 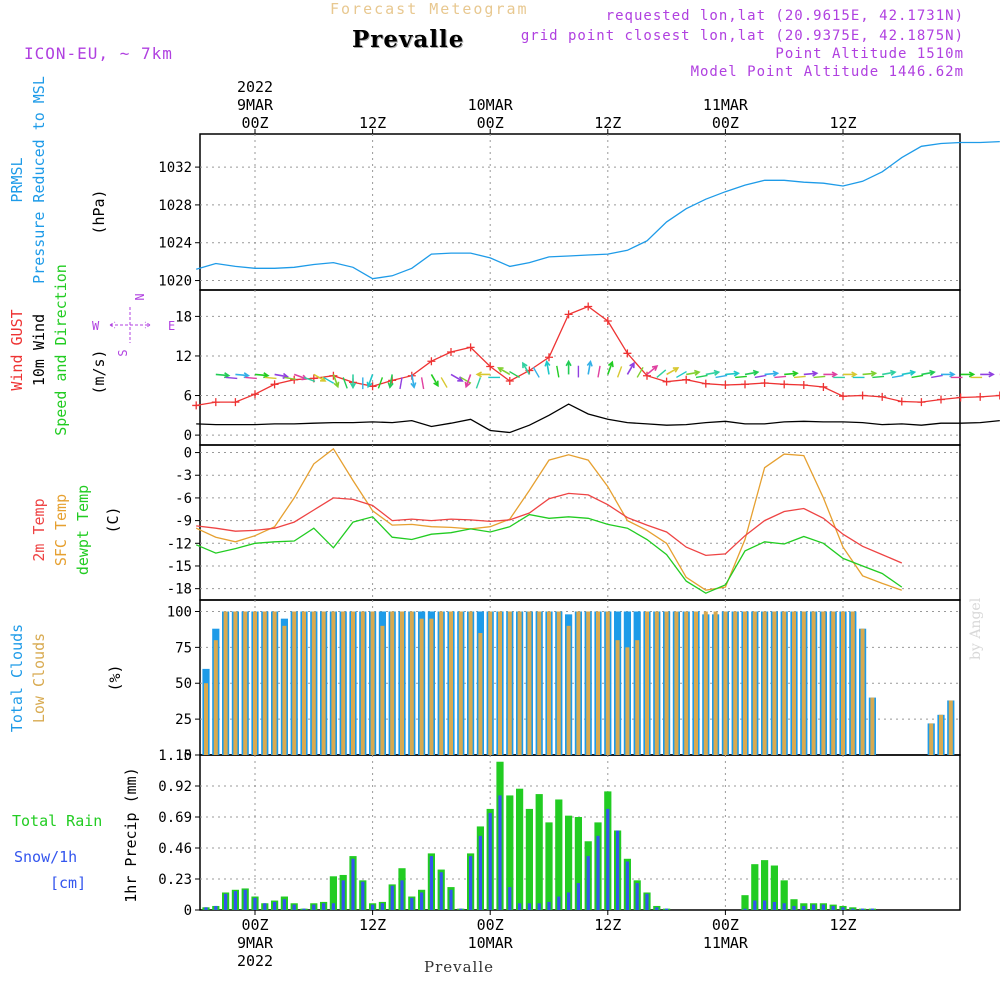 What do you see at coordinates (726, 943) in the screenshot?
I see `bottom-date-label: 11MAR` at bounding box center [726, 943].